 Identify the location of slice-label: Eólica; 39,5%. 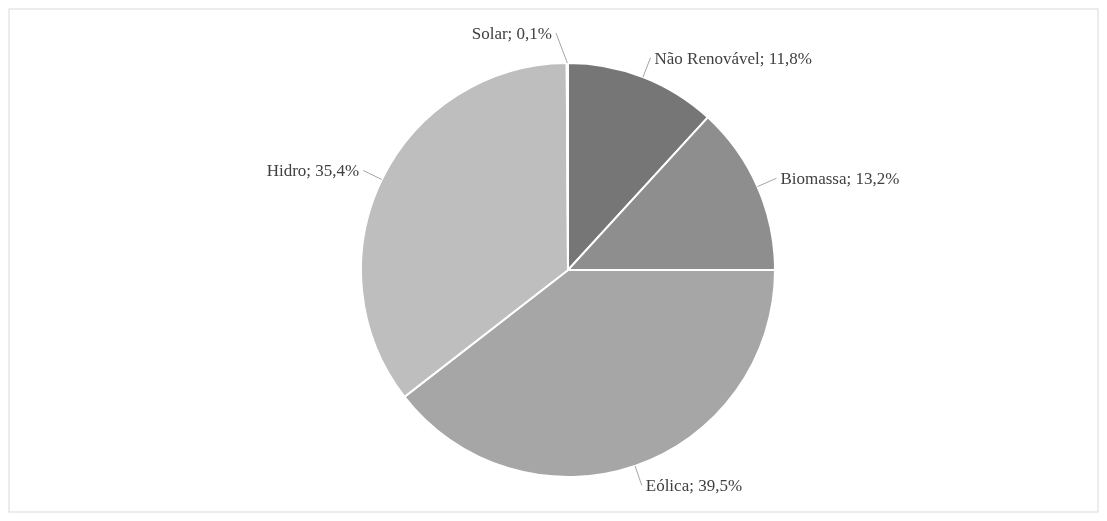
(694, 486).